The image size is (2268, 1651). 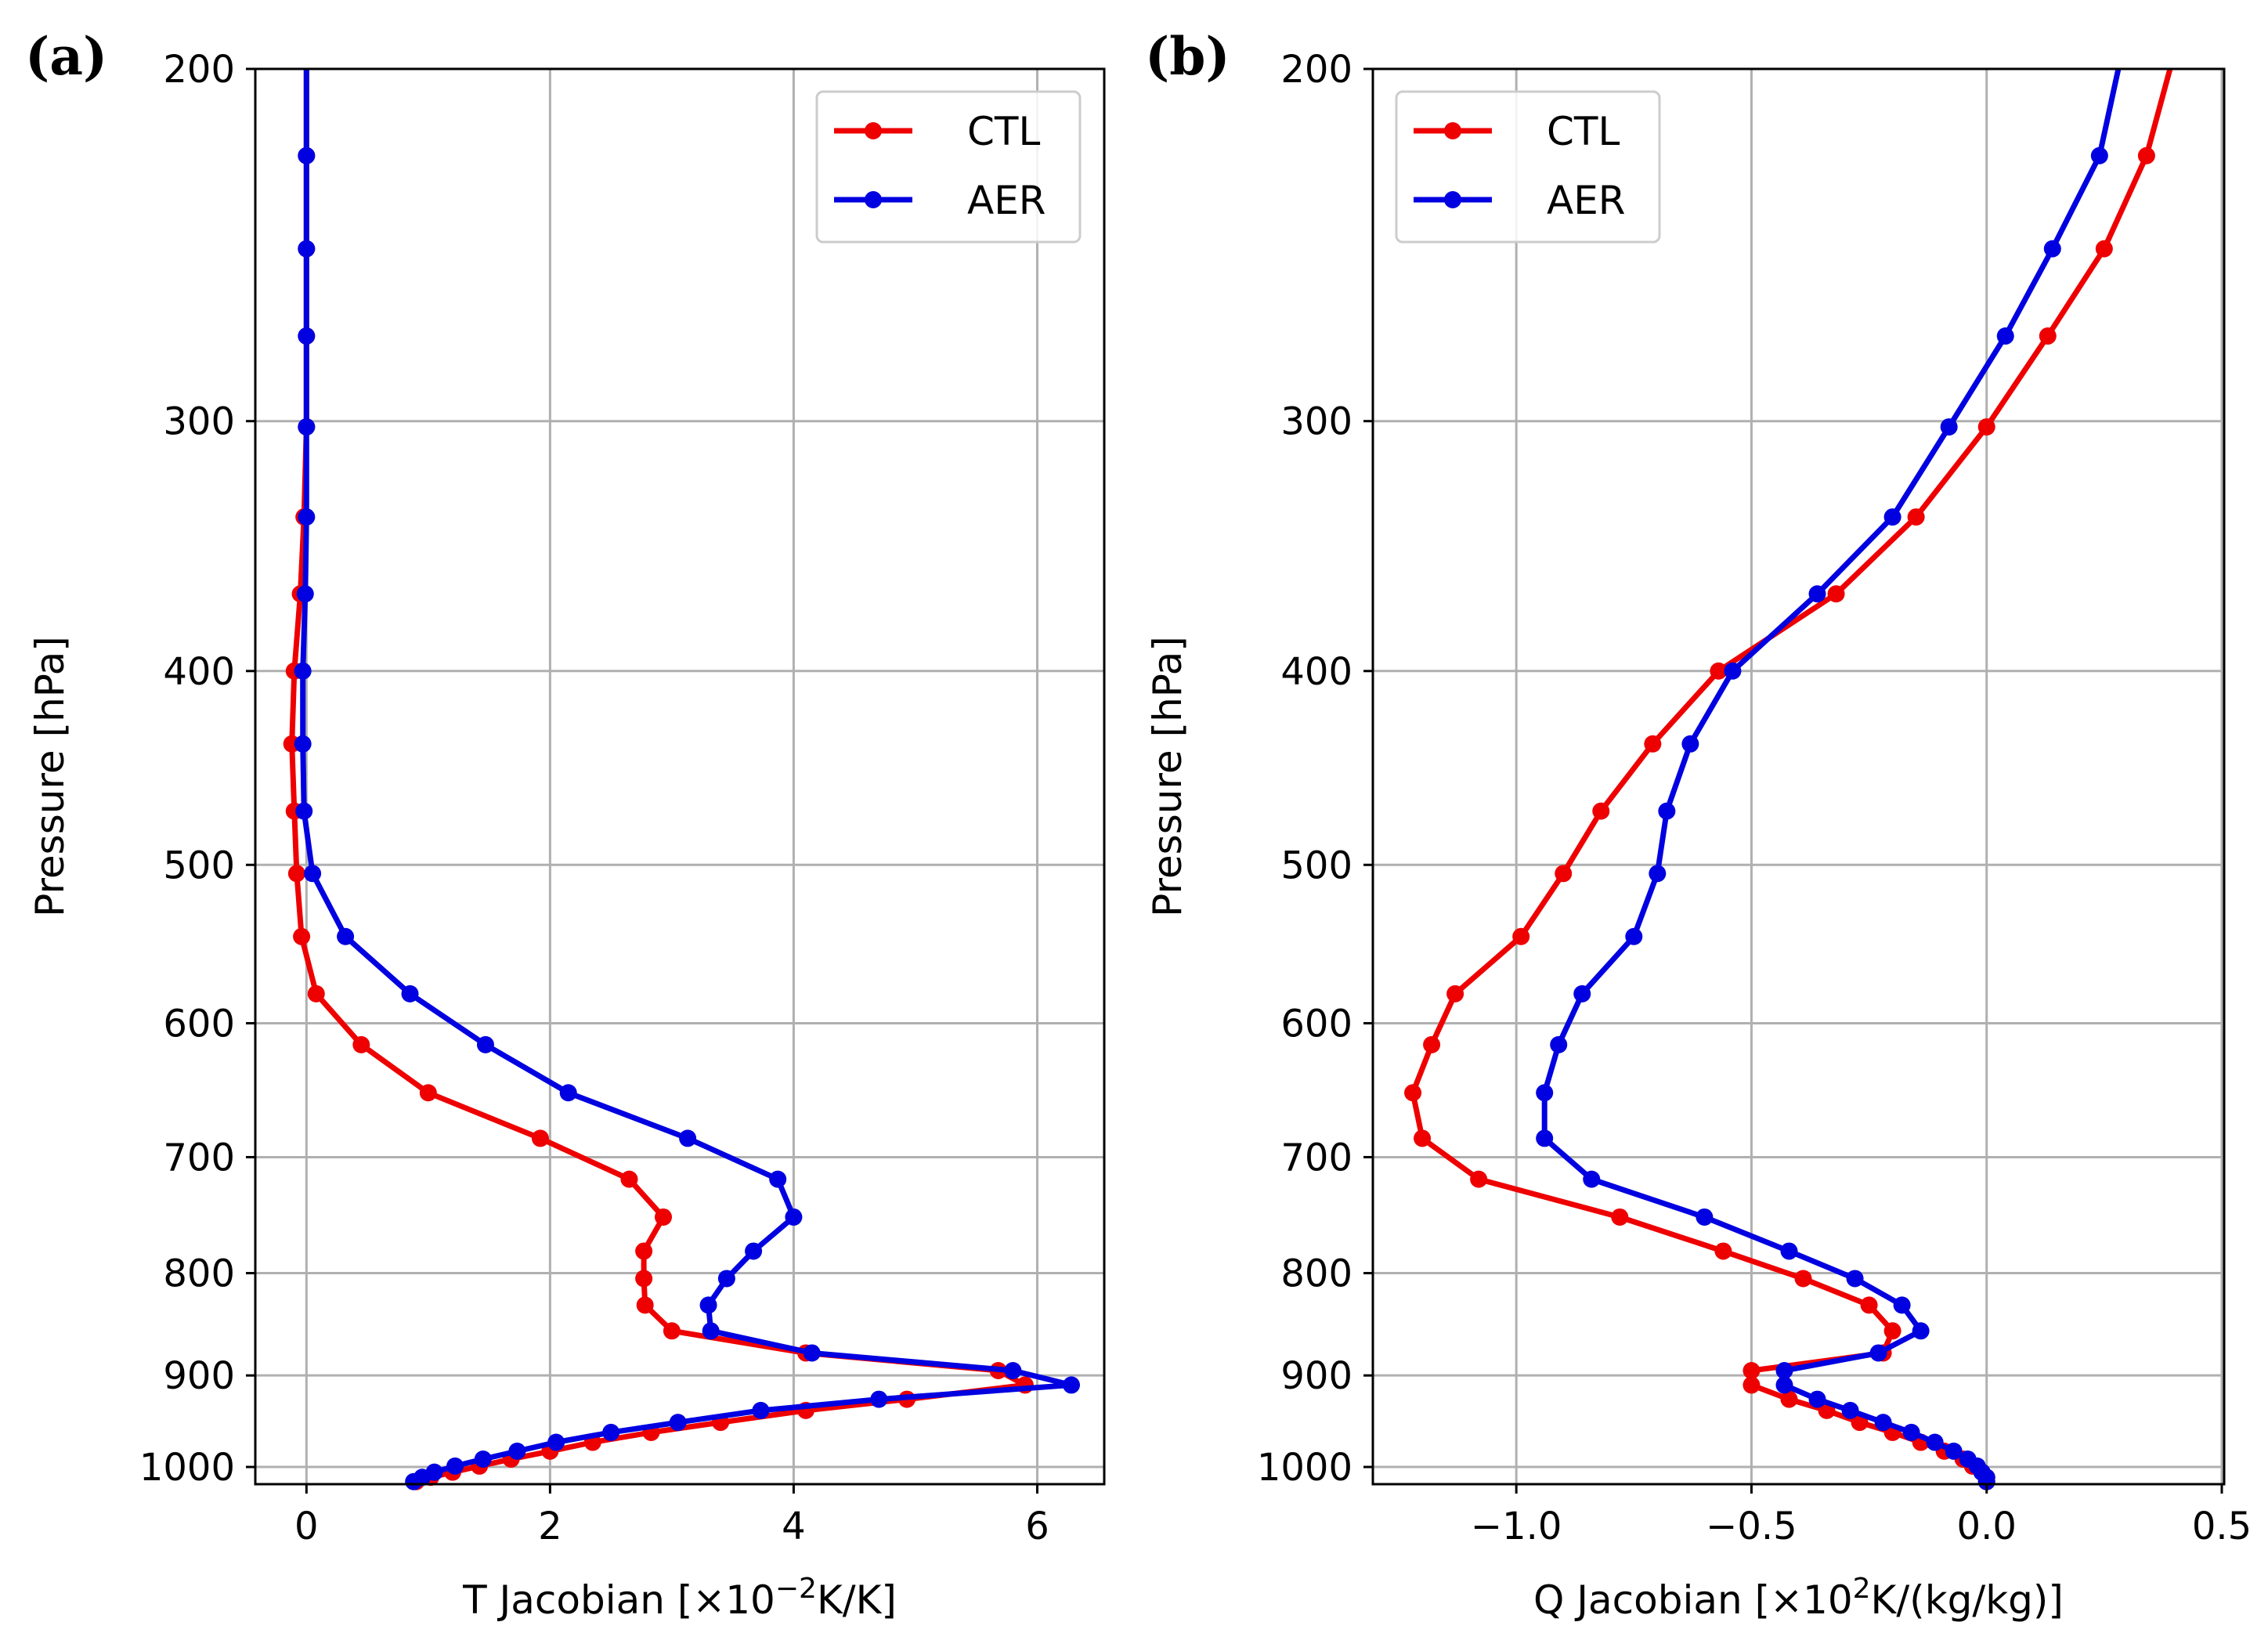 I want to click on legend-marker-aer, so click(x=873, y=199).